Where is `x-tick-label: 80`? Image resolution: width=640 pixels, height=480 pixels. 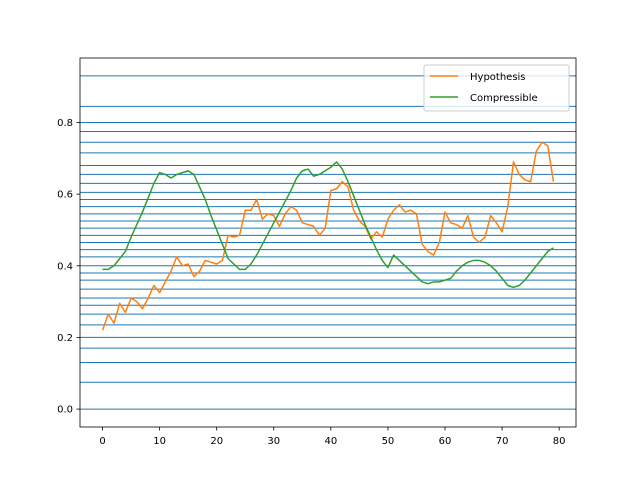 x-tick-label: 80 is located at coordinates (559, 441).